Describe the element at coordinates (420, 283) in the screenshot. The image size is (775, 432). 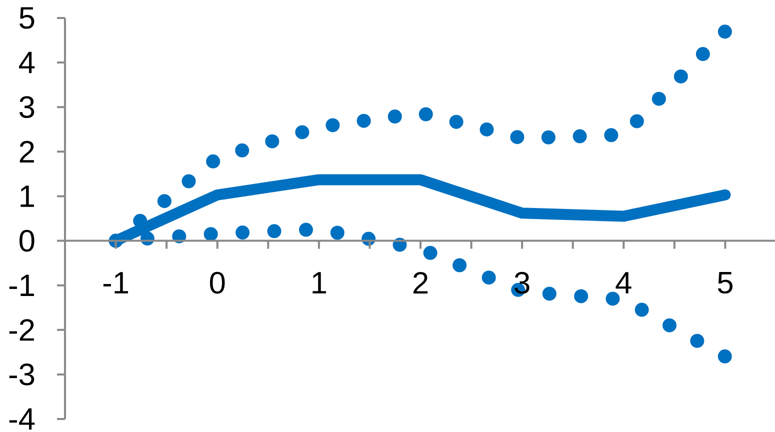
I see `x-tick-label: 2` at that location.